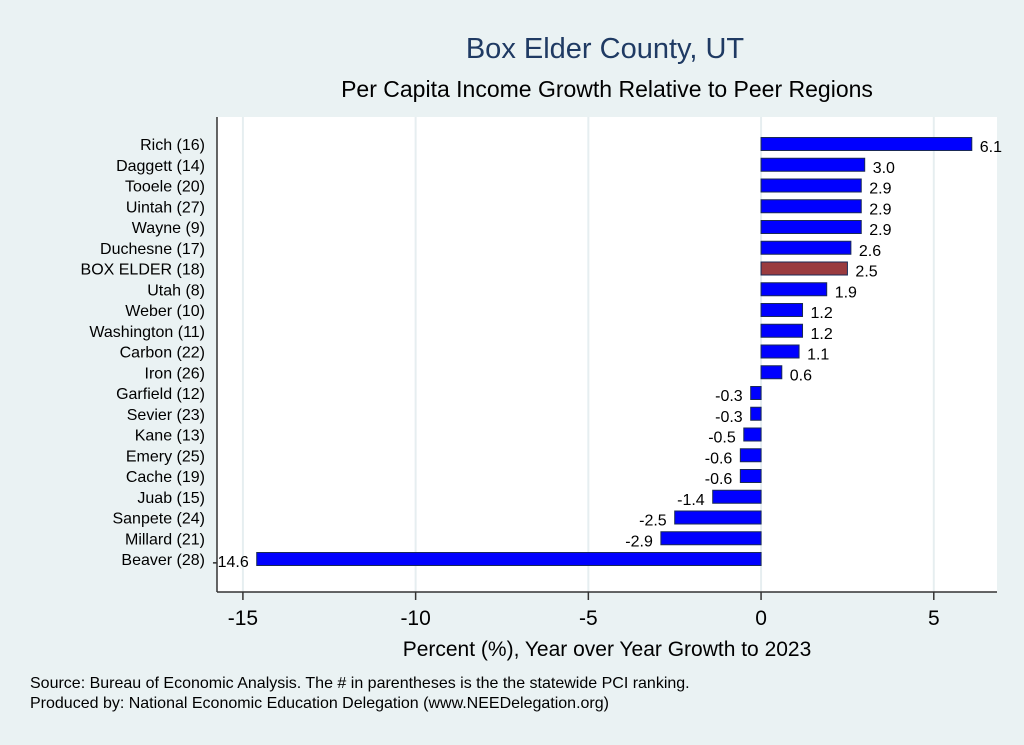 Image resolution: width=1024 pixels, height=745 pixels. Describe the element at coordinates (152, 249) in the screenshot. I see `y-tick-label: Duchesne (17)` at that location.